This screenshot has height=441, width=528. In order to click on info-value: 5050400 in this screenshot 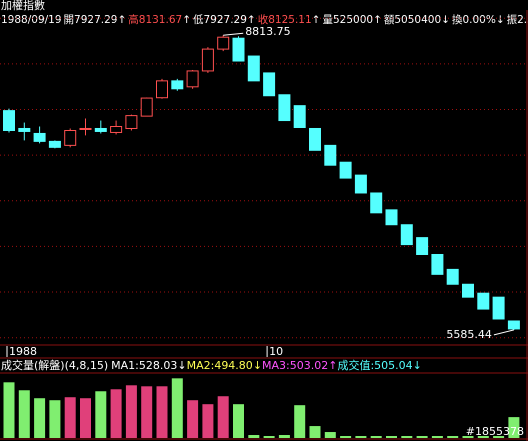, I will do `click(417, 20)`.